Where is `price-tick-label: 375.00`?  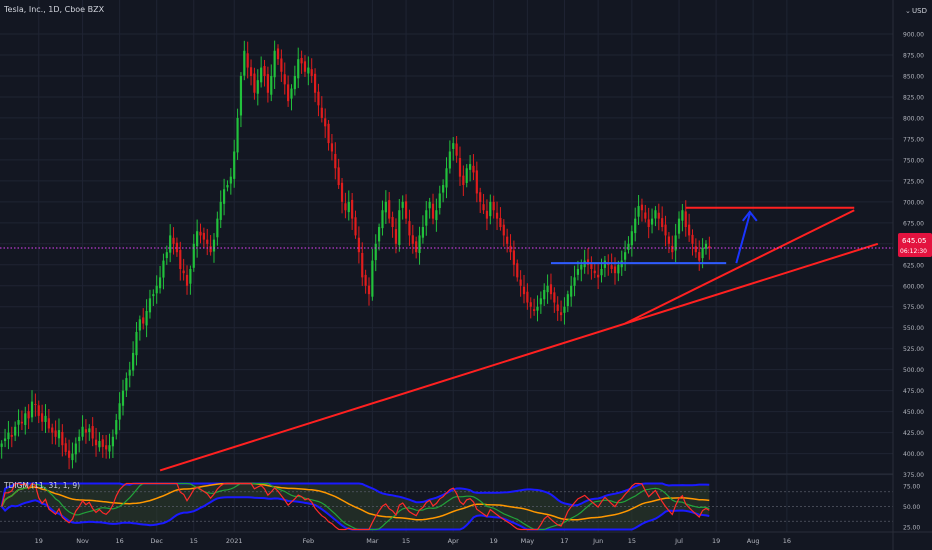
price-tick-label: 375.00 is located at coordinates (913, 475).